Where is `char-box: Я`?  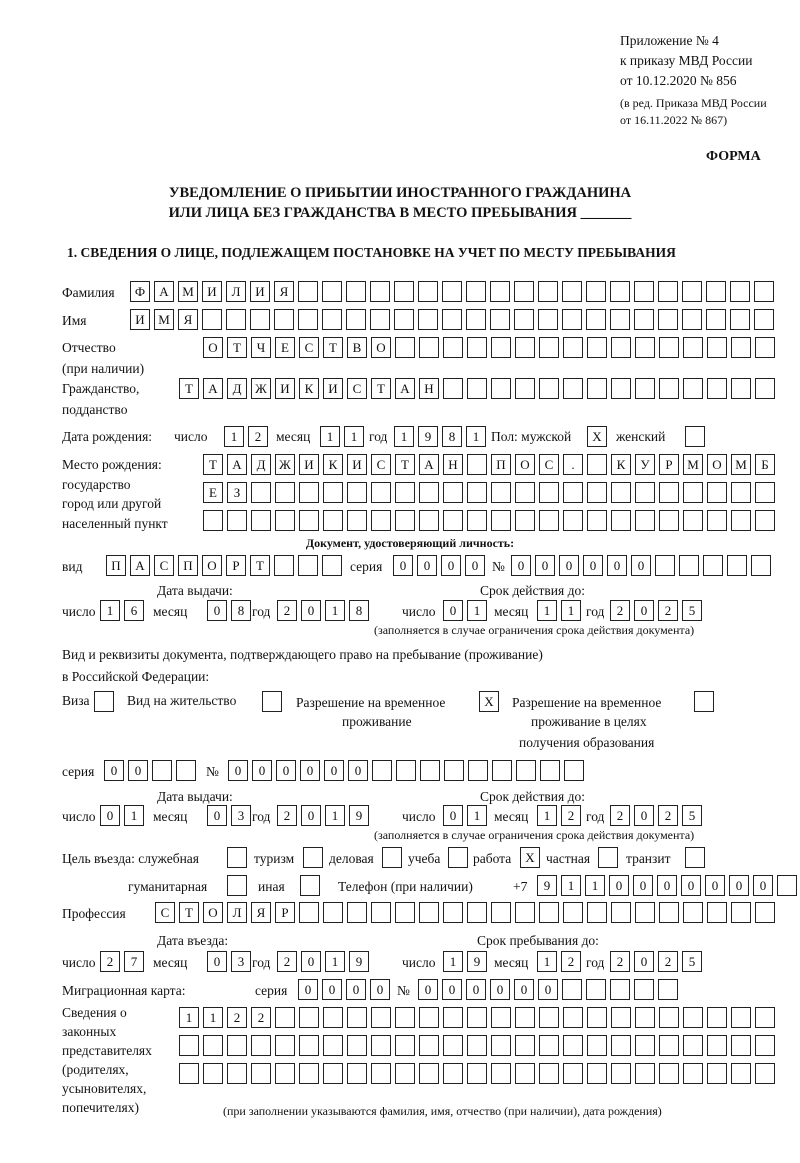
char-box: Я is located at coordinates (261, 912).